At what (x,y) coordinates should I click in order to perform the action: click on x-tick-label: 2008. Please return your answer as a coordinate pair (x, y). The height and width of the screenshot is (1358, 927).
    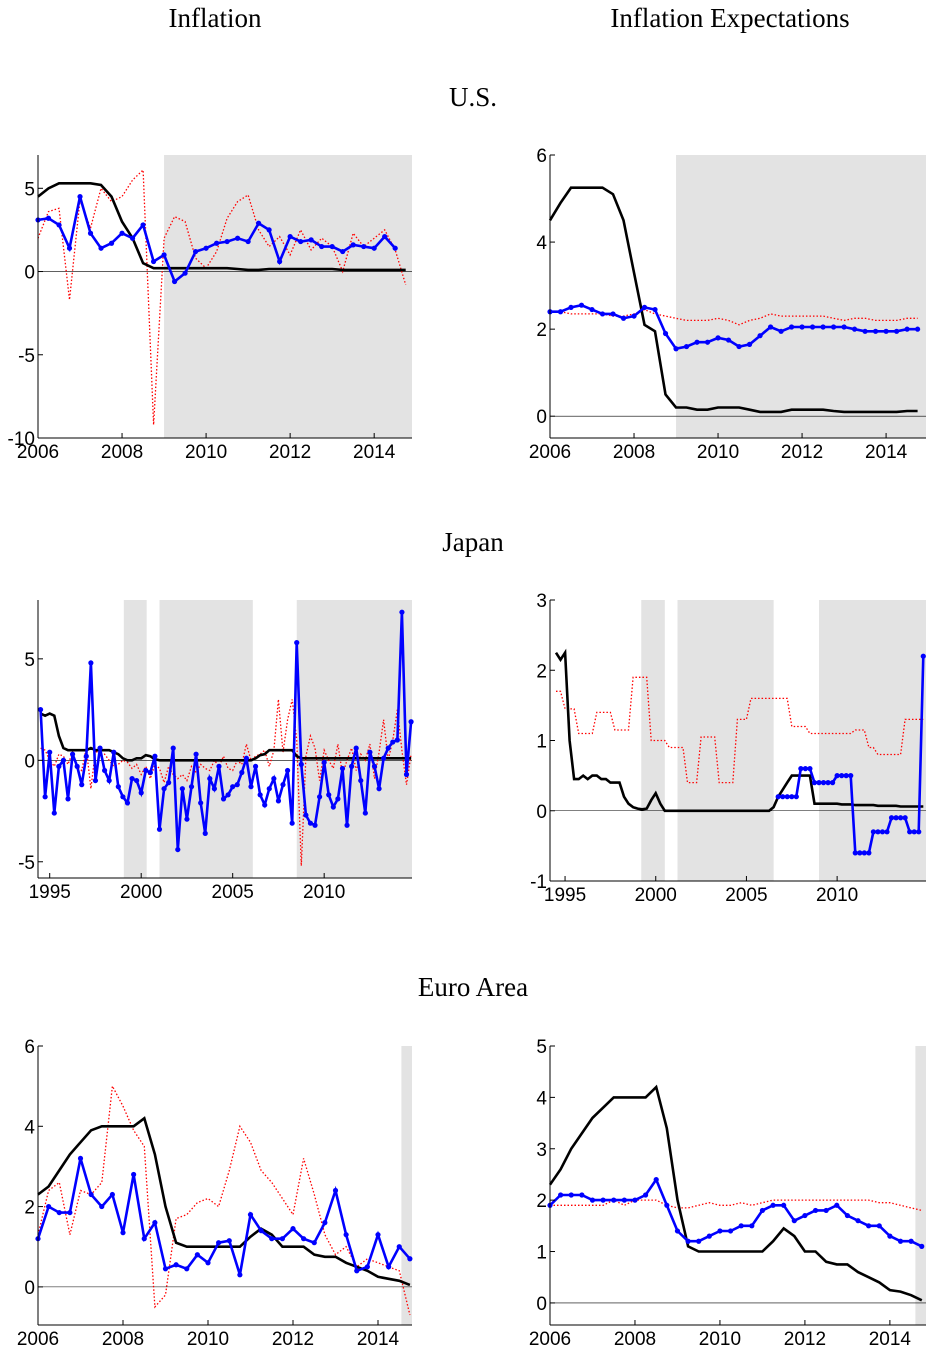
    Looking at the image, I should click on (635, 1339).